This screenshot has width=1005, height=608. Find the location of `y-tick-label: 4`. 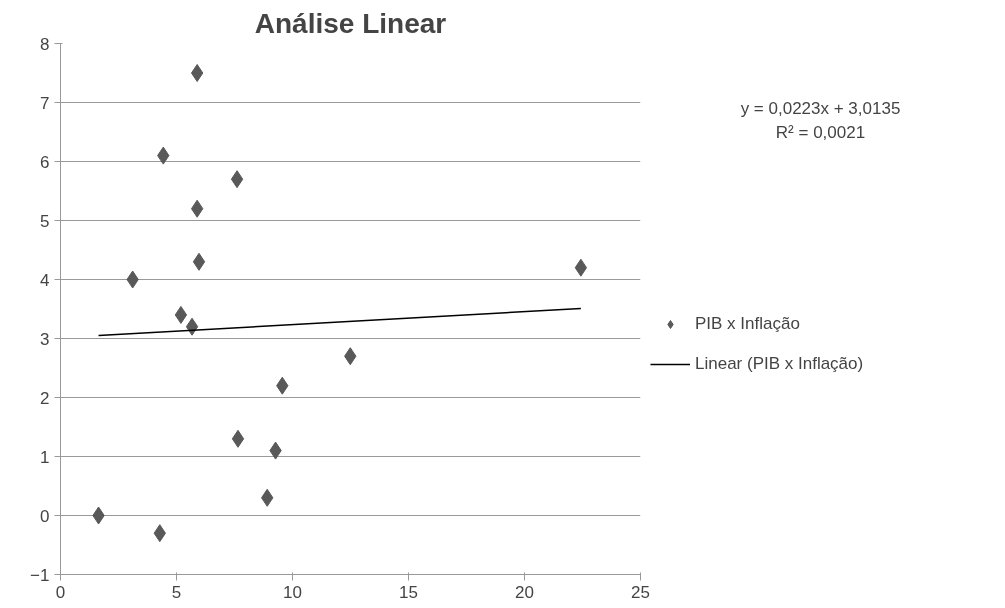

y-tick-label: 4 is located at coordinates (45, 280).